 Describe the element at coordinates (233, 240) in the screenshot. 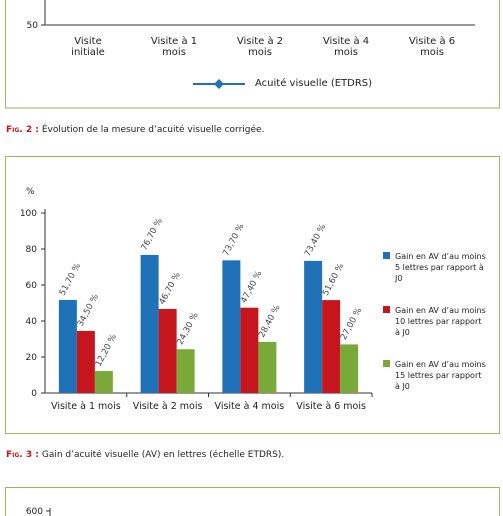

I see `value-label: 73,70 %` at that location.